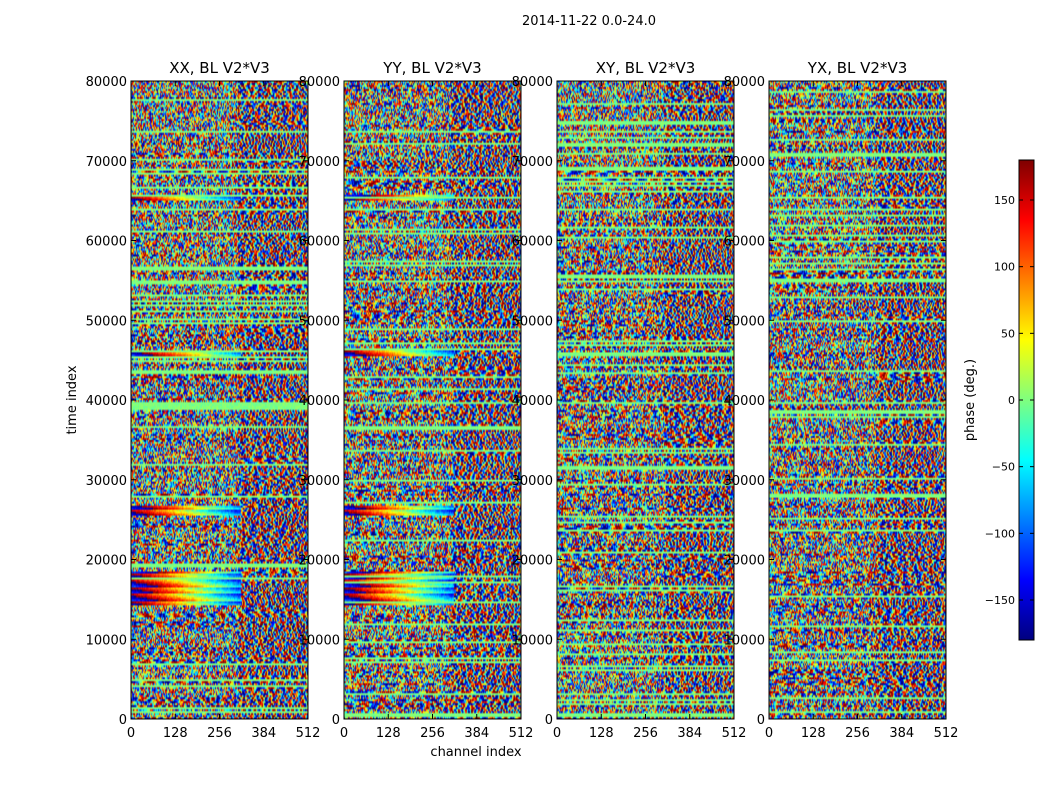 The image size is (1050, 800). I want to click on y-axis-label: time index, so click(72, 399).